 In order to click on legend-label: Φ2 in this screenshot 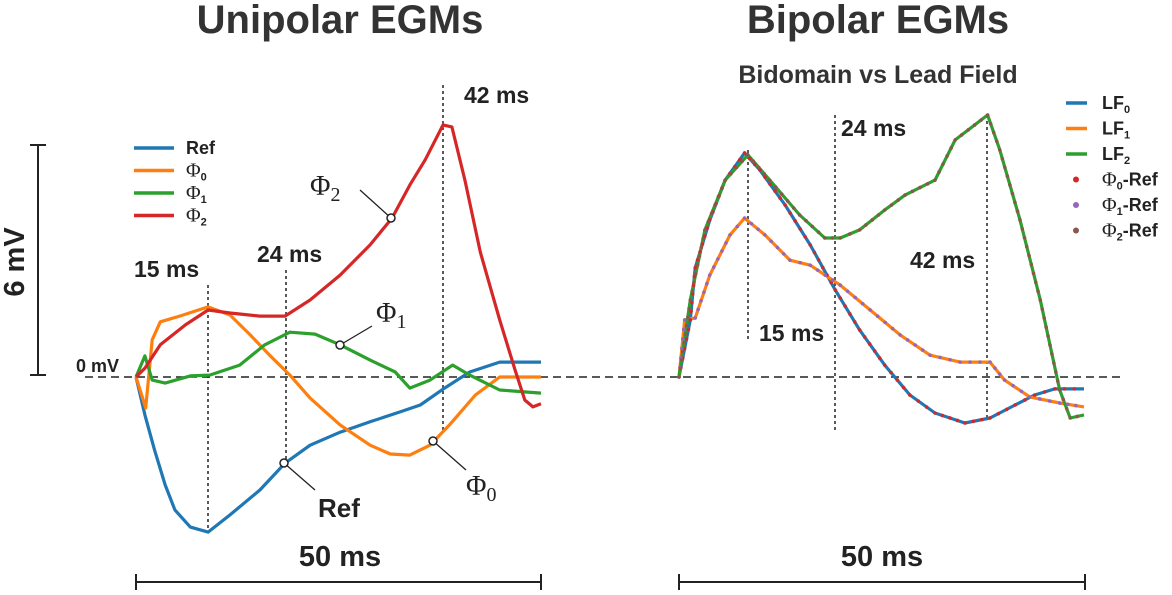, I will do `click(196, 217)`.